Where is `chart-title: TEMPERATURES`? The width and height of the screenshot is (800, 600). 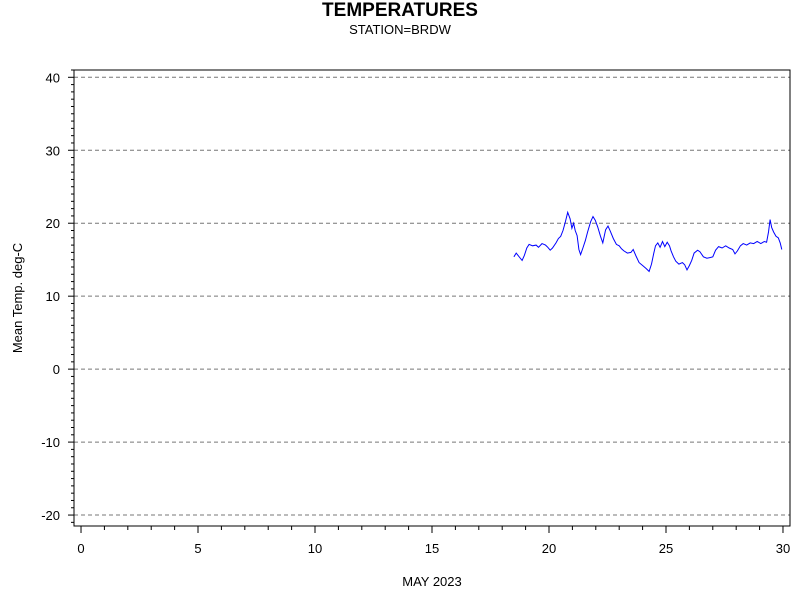
chart-title: TEMPERATURES is located at coordinates (400, 10).